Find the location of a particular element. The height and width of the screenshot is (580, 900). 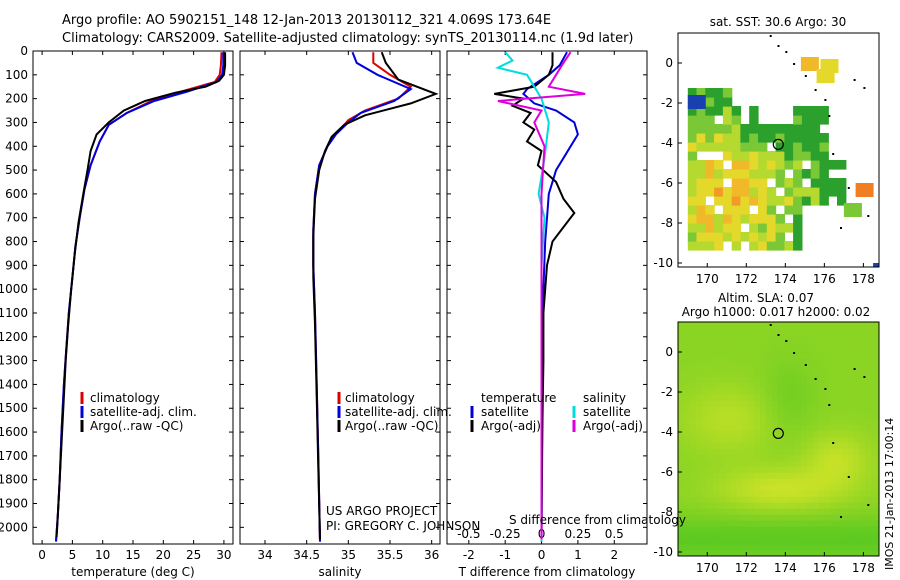

legend-label-s-argo: Argo(-adj) is located at coordinates (613, 426).